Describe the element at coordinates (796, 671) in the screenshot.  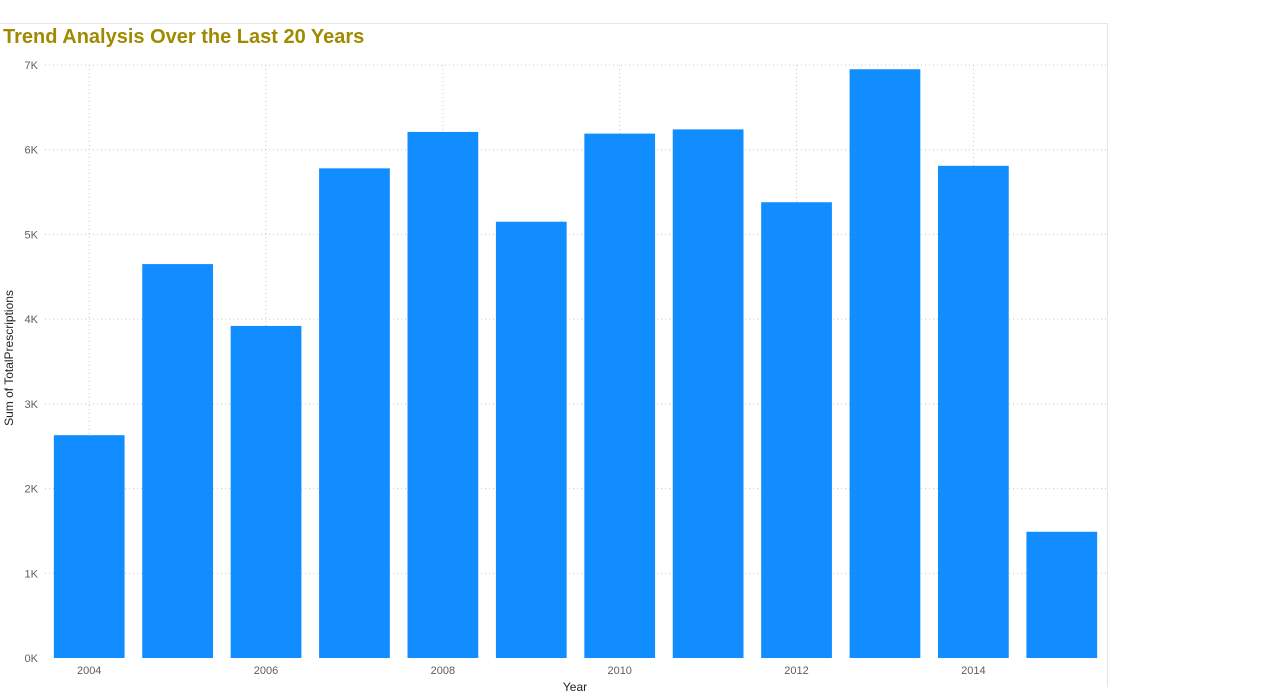
I see `x-tick-label: 2012` at that location.